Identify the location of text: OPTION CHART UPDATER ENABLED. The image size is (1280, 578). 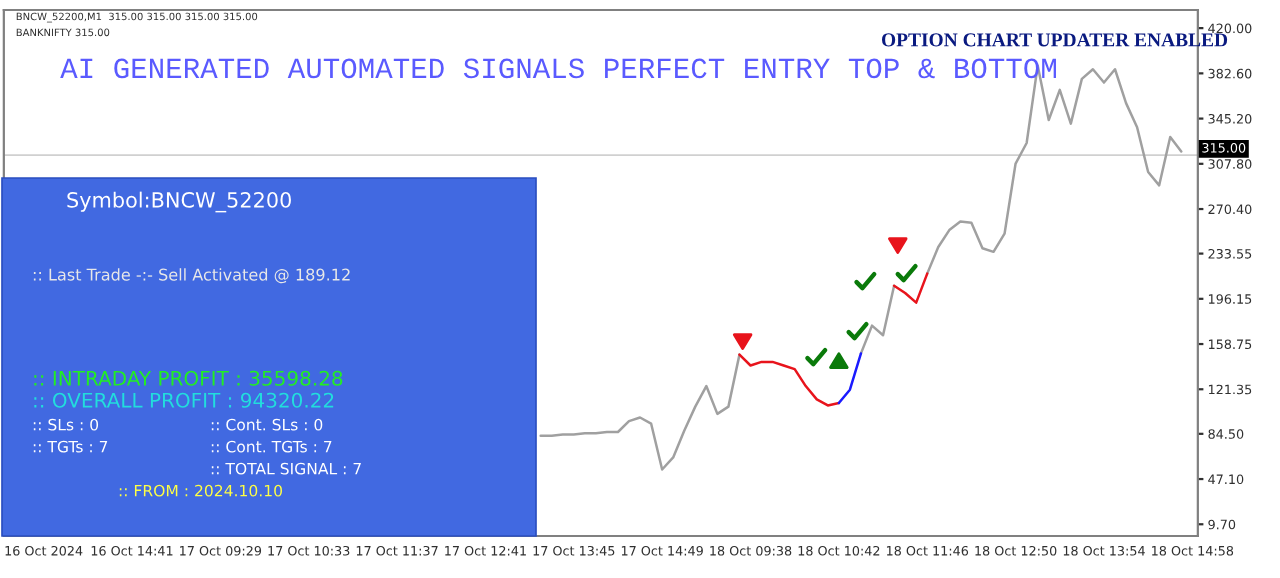
(1054, 40).